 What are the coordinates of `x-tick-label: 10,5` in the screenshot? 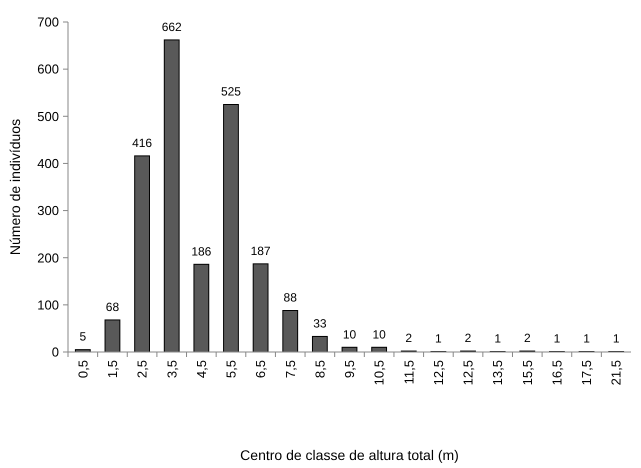 It's located at (379, 373).